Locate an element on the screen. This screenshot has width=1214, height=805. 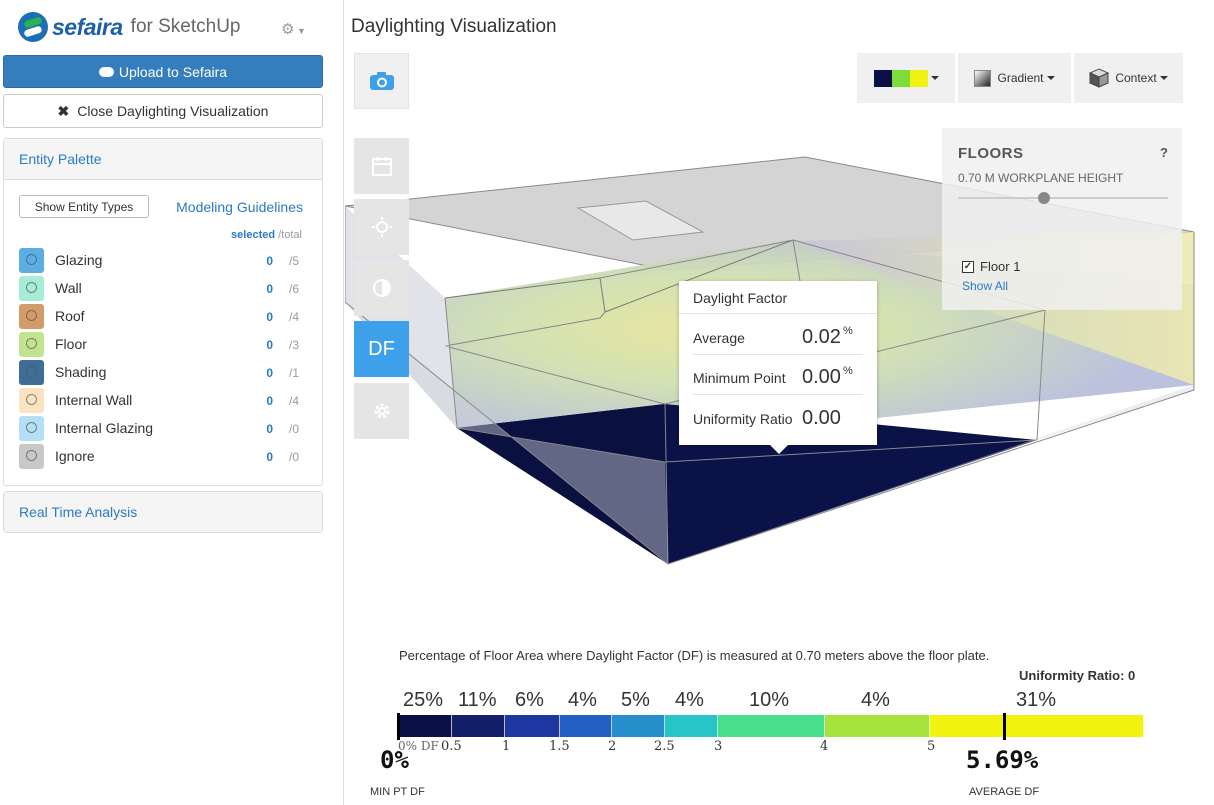
min-pt-df-caption: MIN PT DF is located at coordinates (397, 792).